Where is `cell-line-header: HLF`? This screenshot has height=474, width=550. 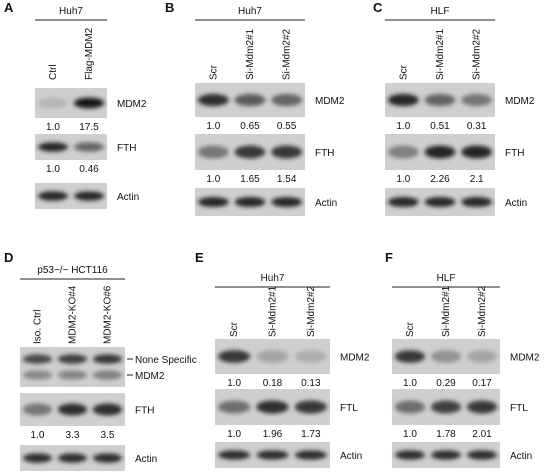 cell-line-header: HLF is located at coordinates (440, 11).